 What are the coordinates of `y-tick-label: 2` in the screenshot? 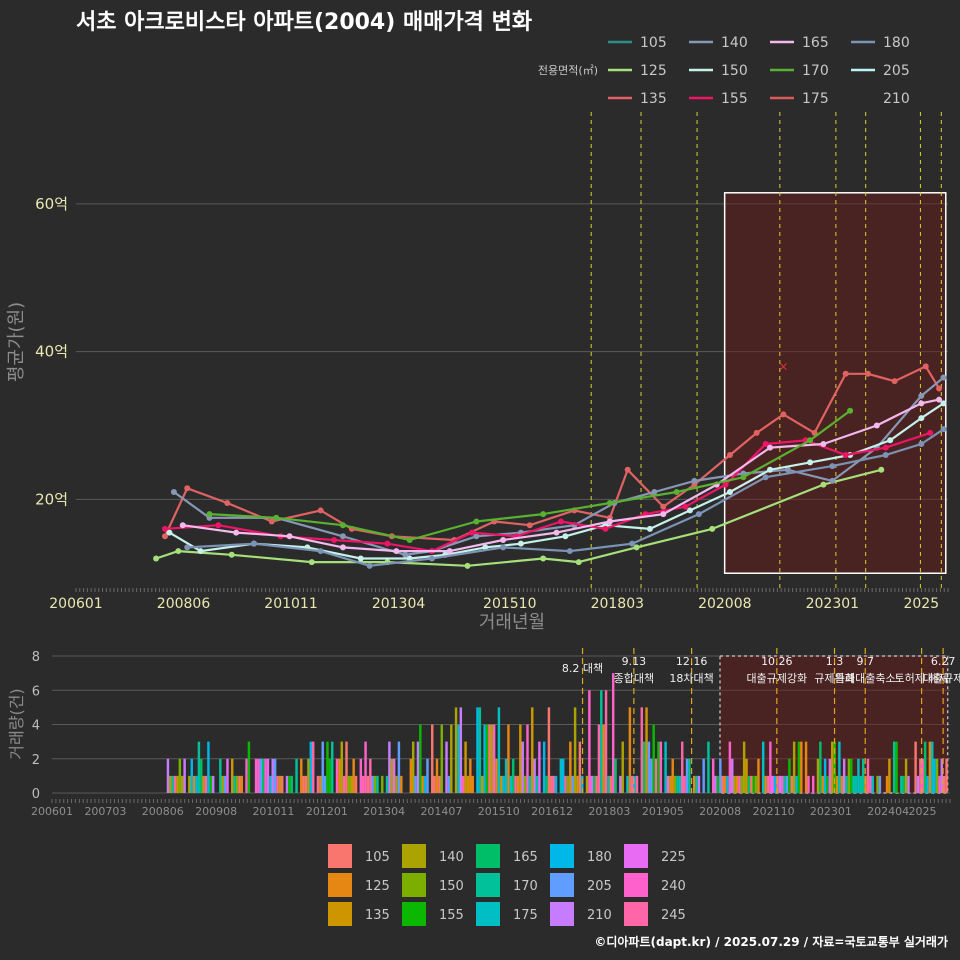 It's located at (36, 760).